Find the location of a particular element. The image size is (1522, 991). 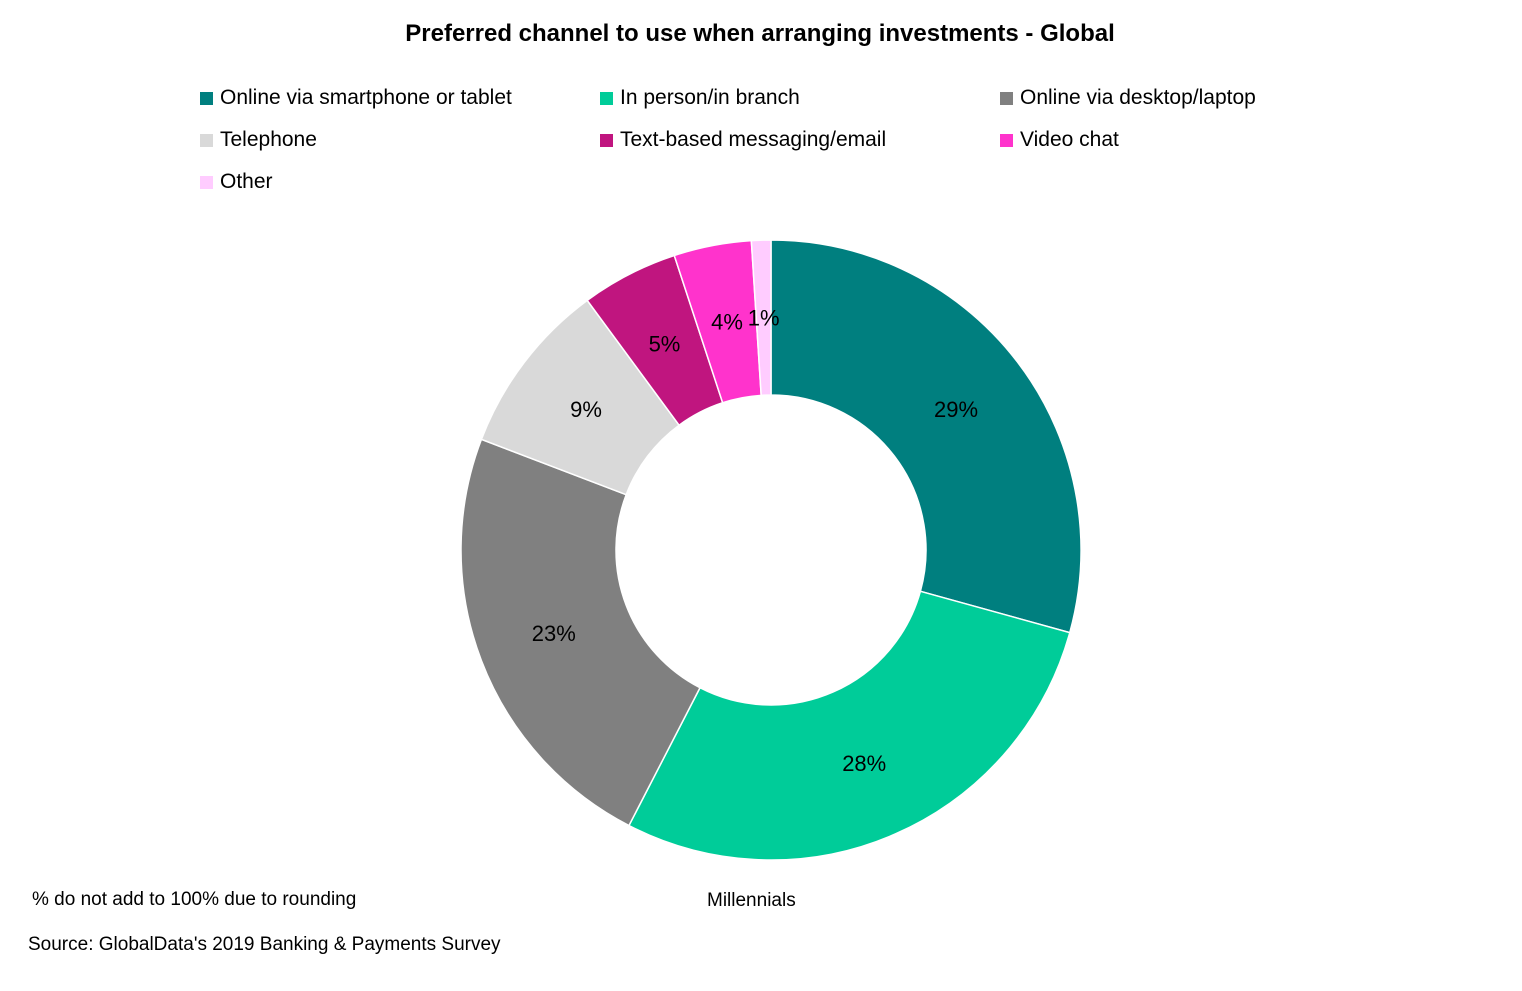

data-label: 1% is located at coordinates (764, 318).